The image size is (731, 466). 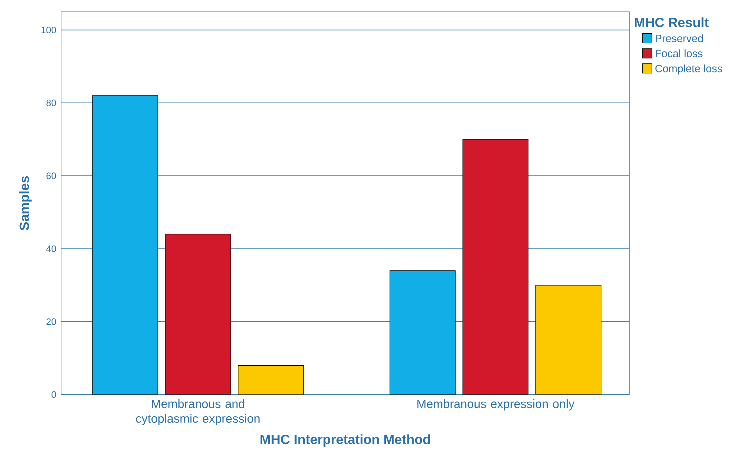 I want to click on y-tick-label: 80, so click(x=51, y=103).